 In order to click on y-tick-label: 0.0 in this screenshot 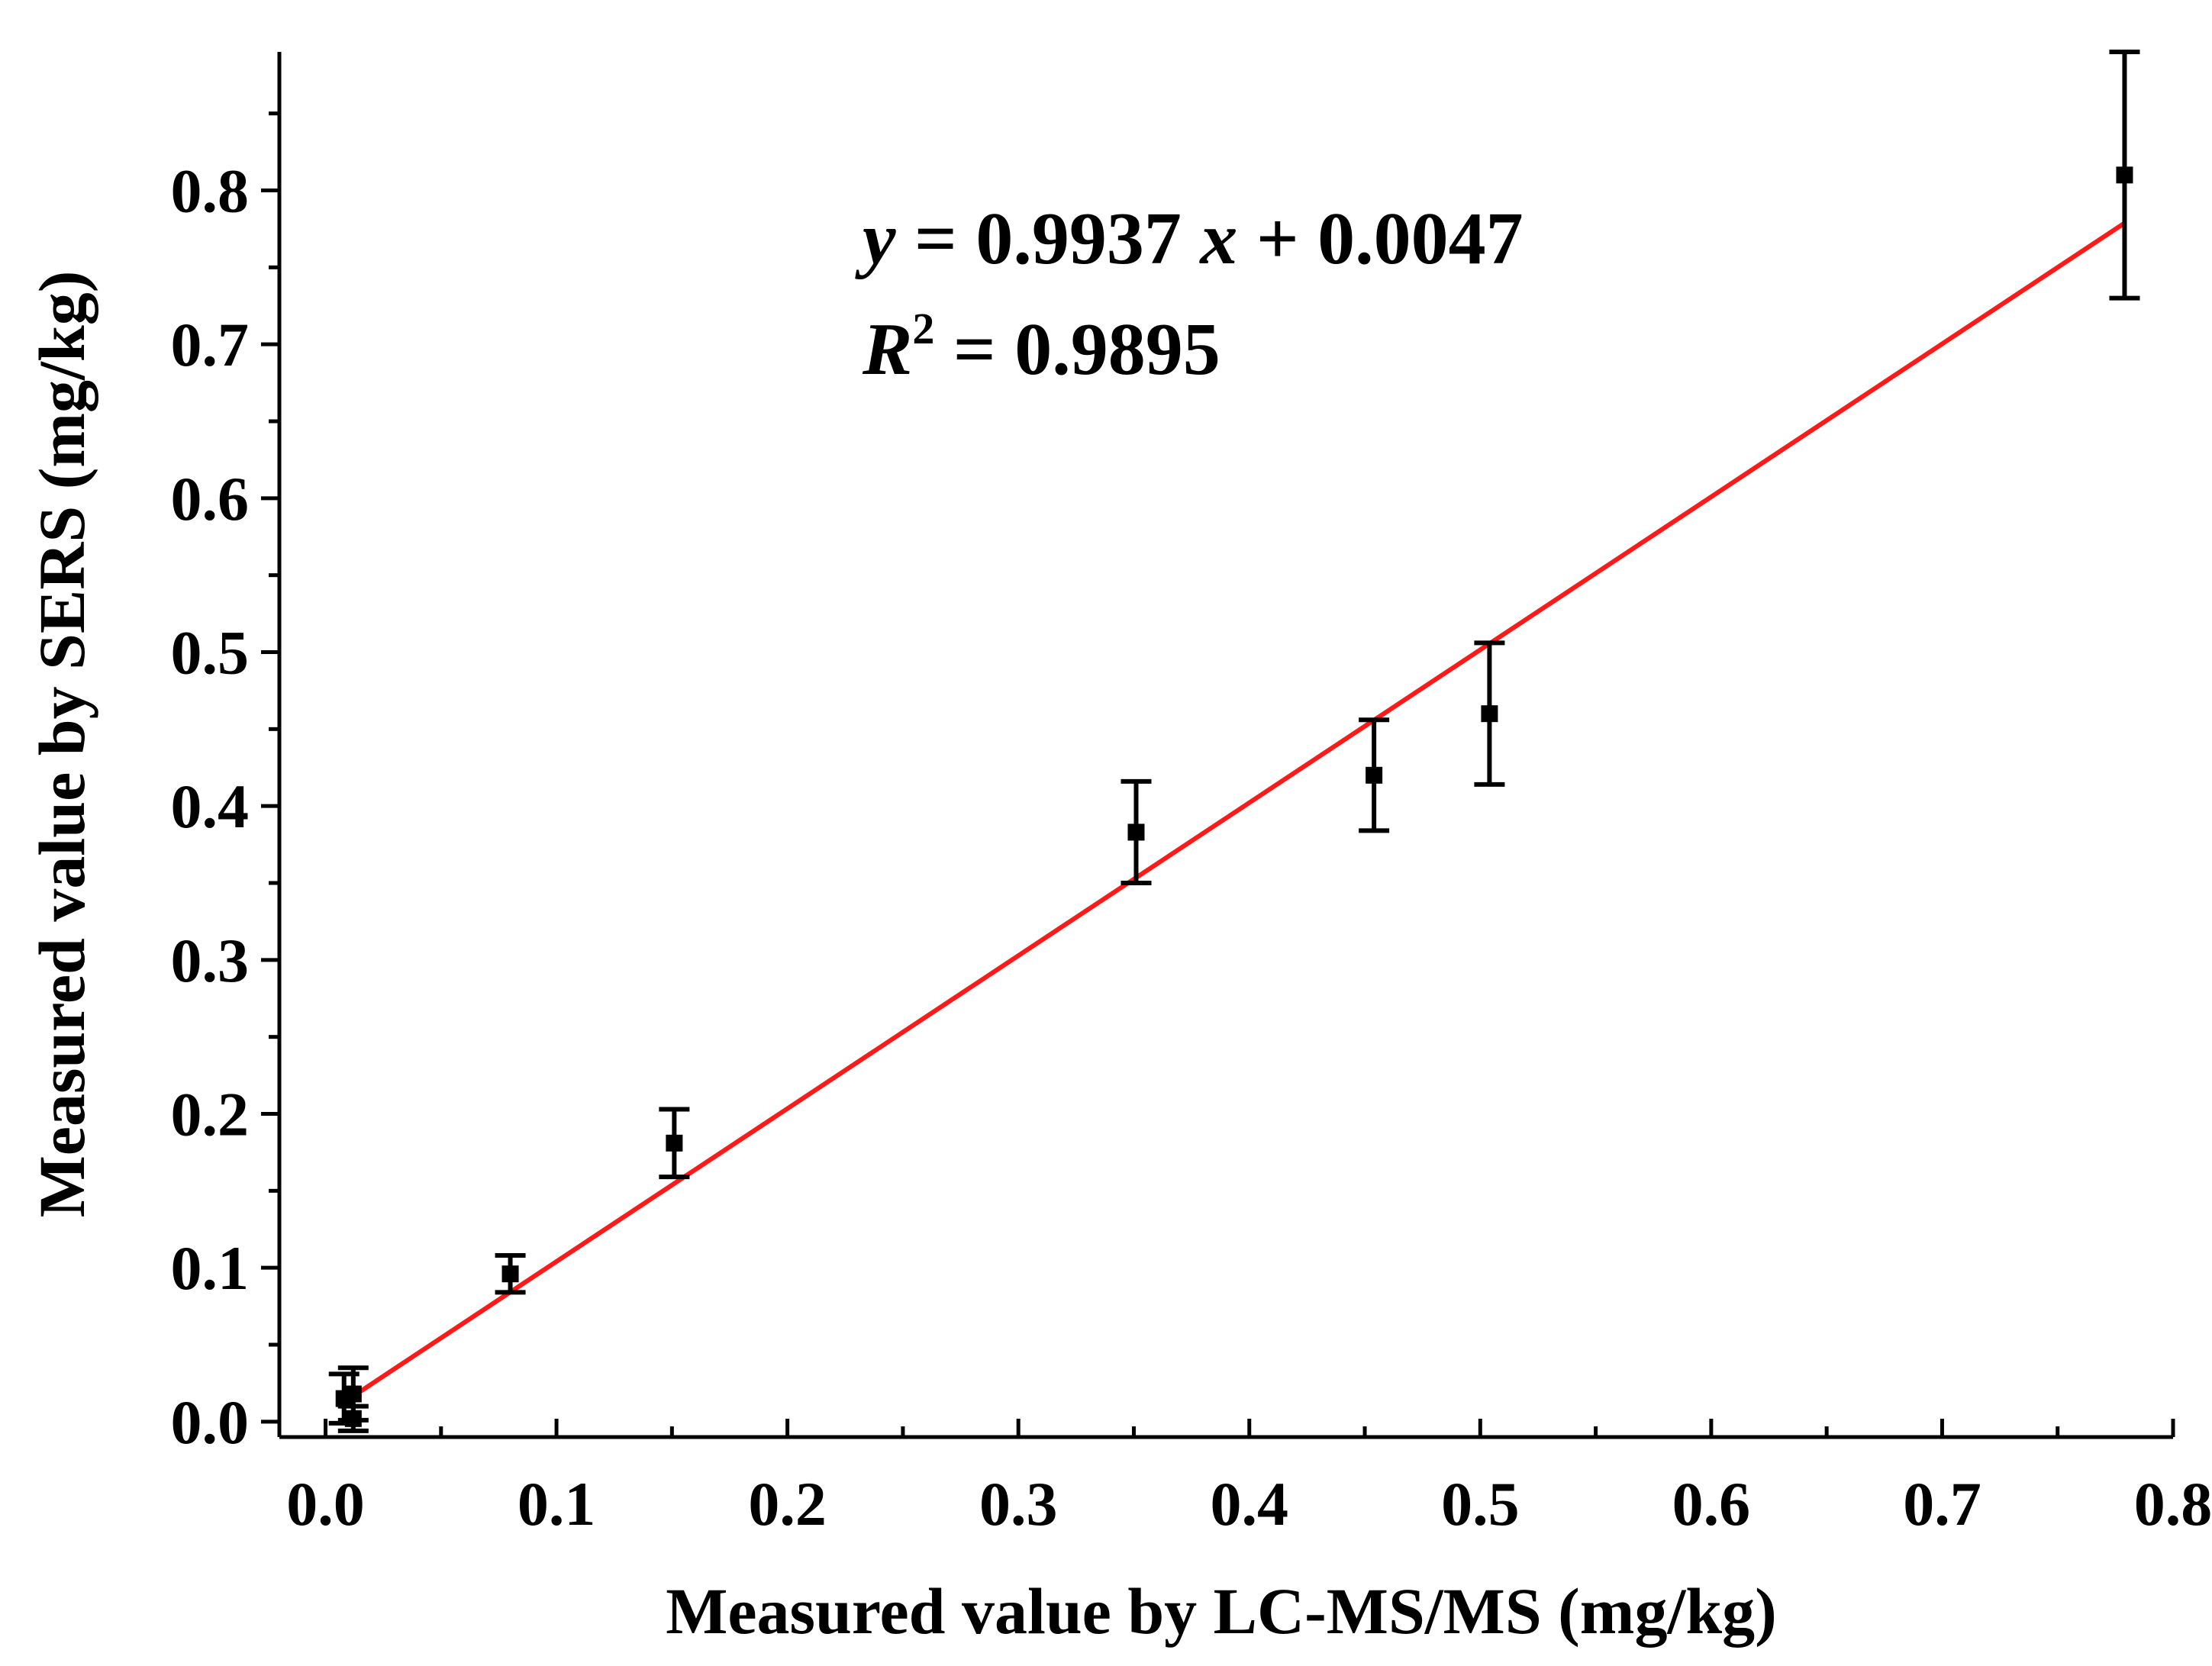, I will do `click(210, 1422)`.